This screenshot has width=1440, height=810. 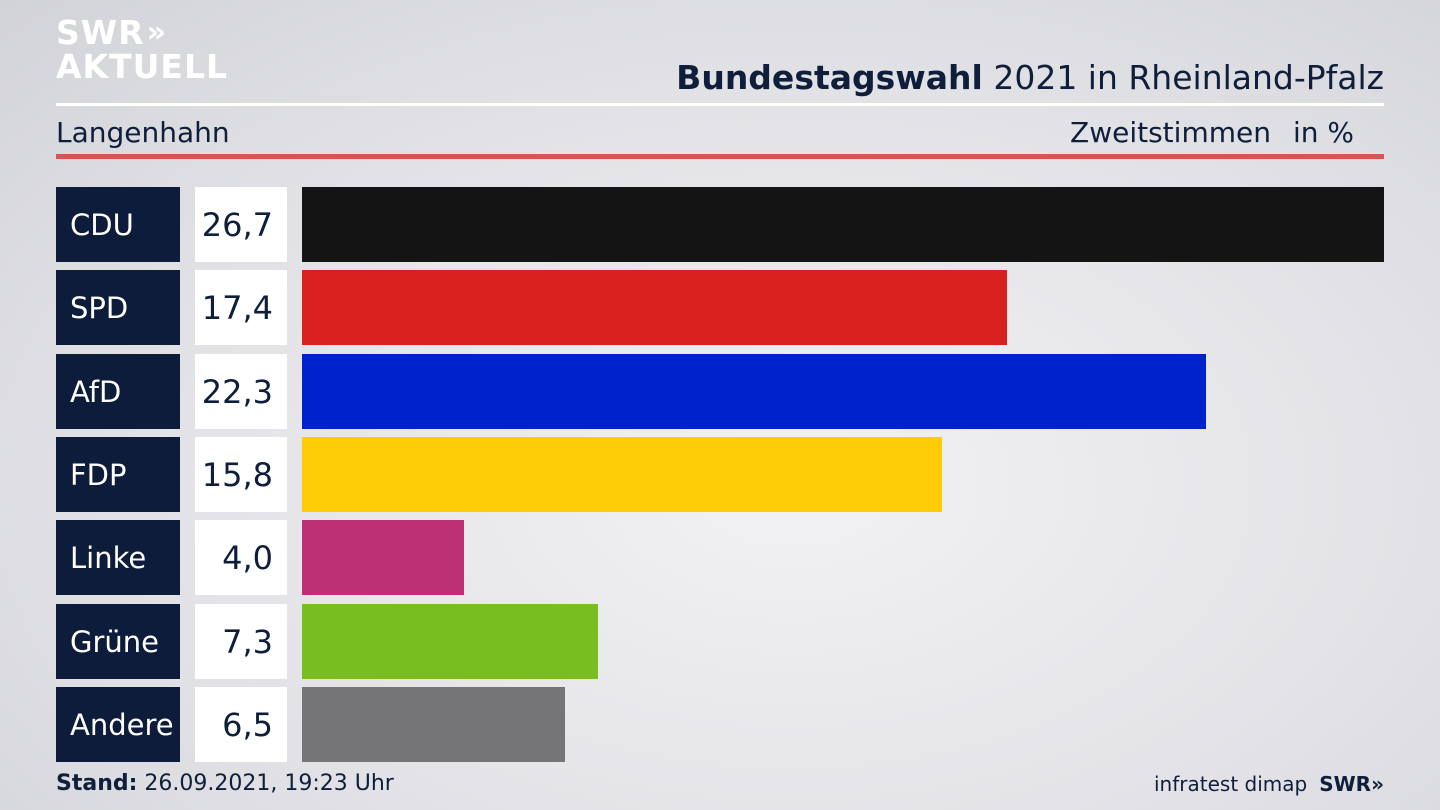 I want to click on swr-aktuell-logo: SWR» AKTUELL, so click(x=142, y=50).